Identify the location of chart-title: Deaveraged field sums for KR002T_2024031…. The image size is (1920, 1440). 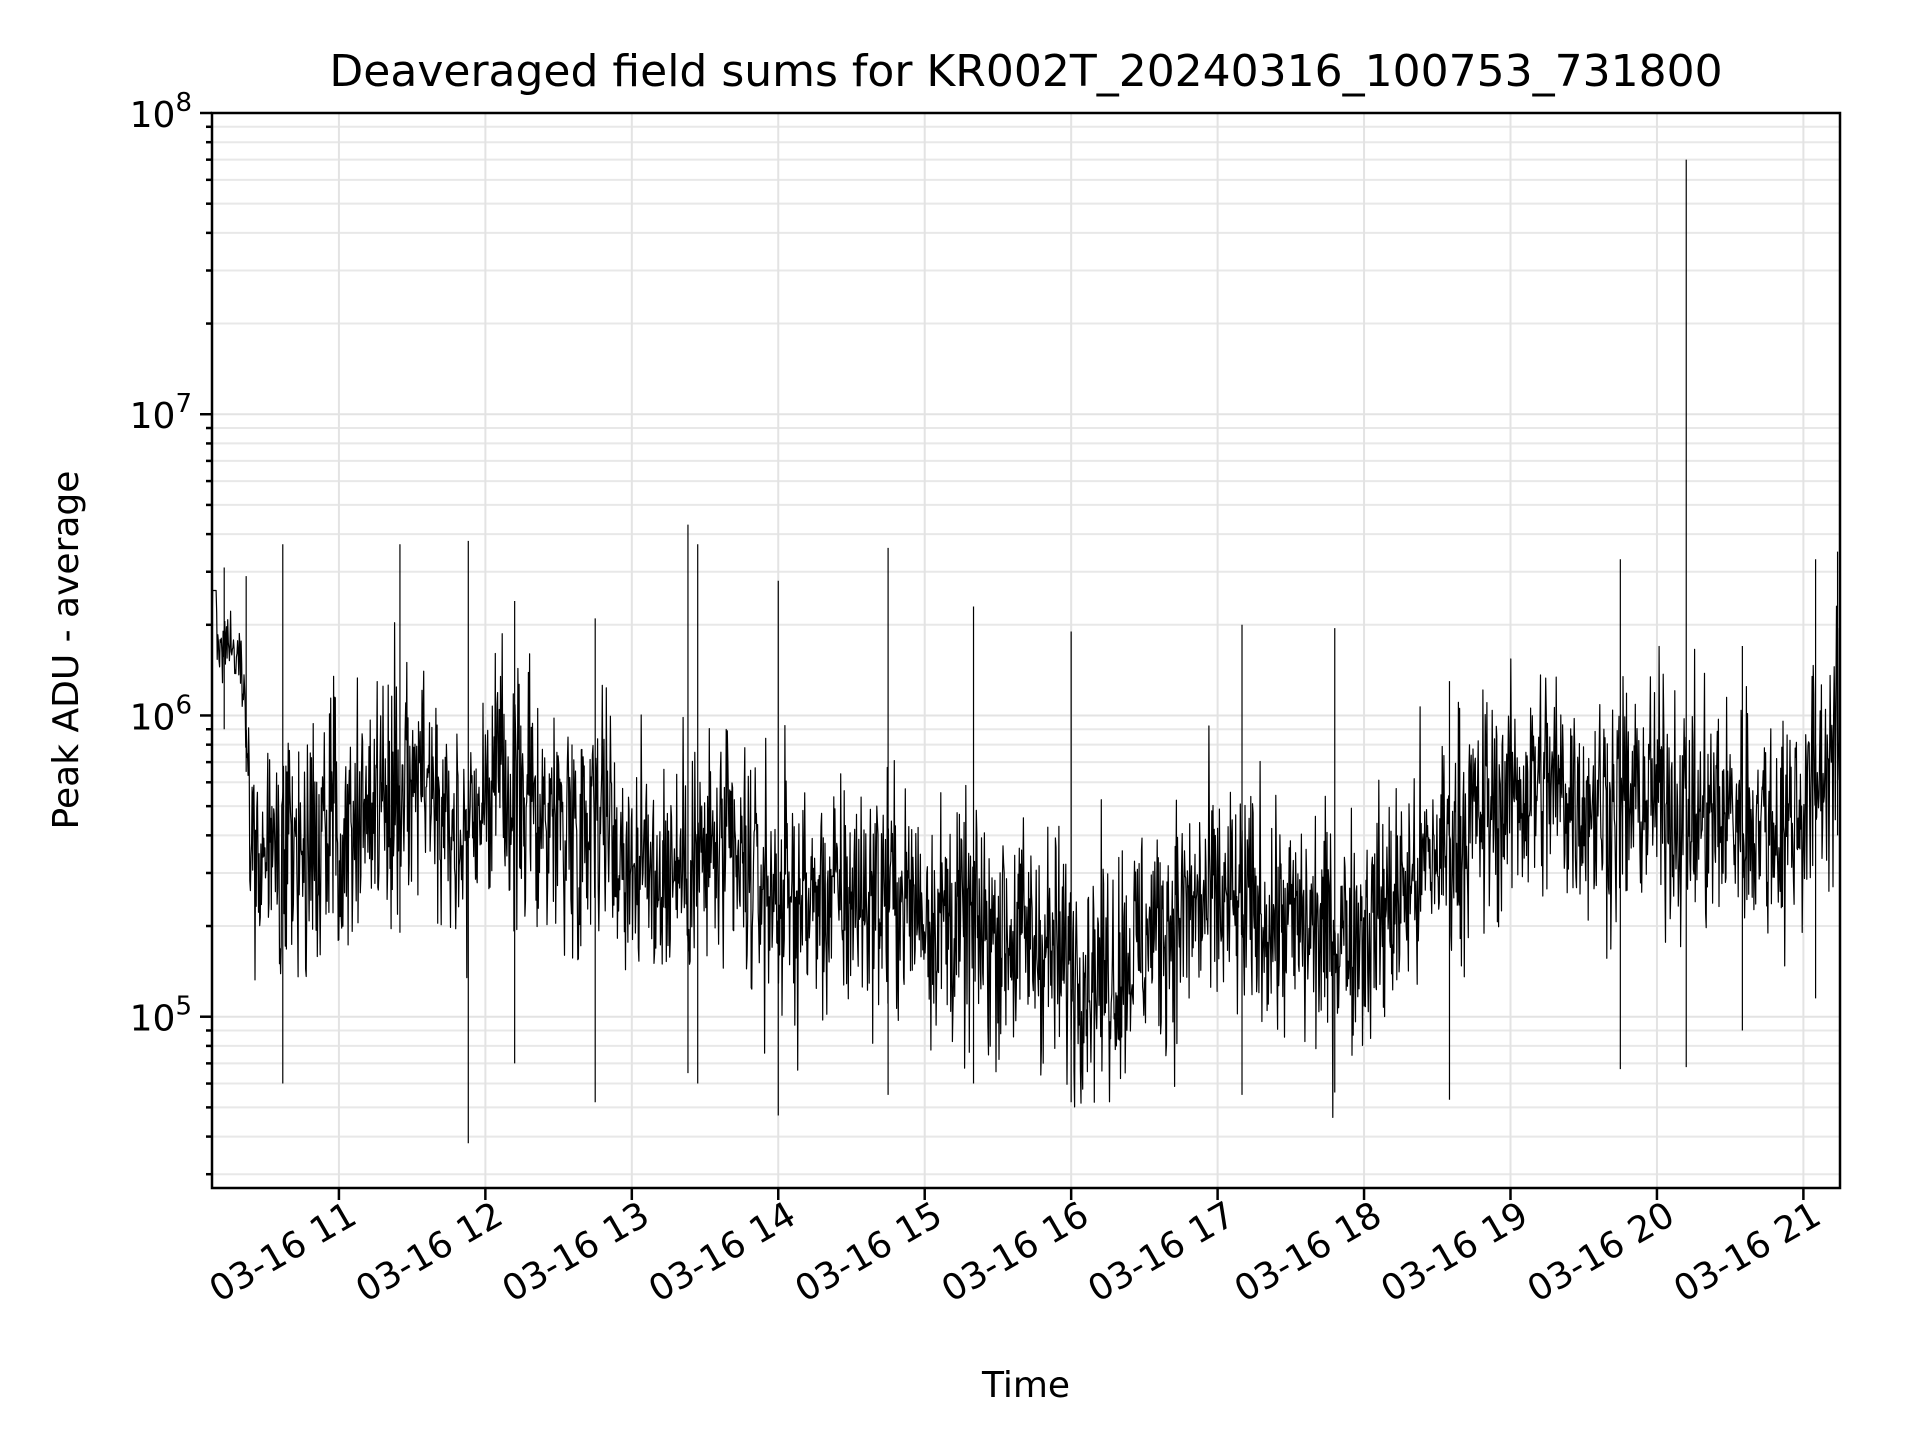
(1025, 71).